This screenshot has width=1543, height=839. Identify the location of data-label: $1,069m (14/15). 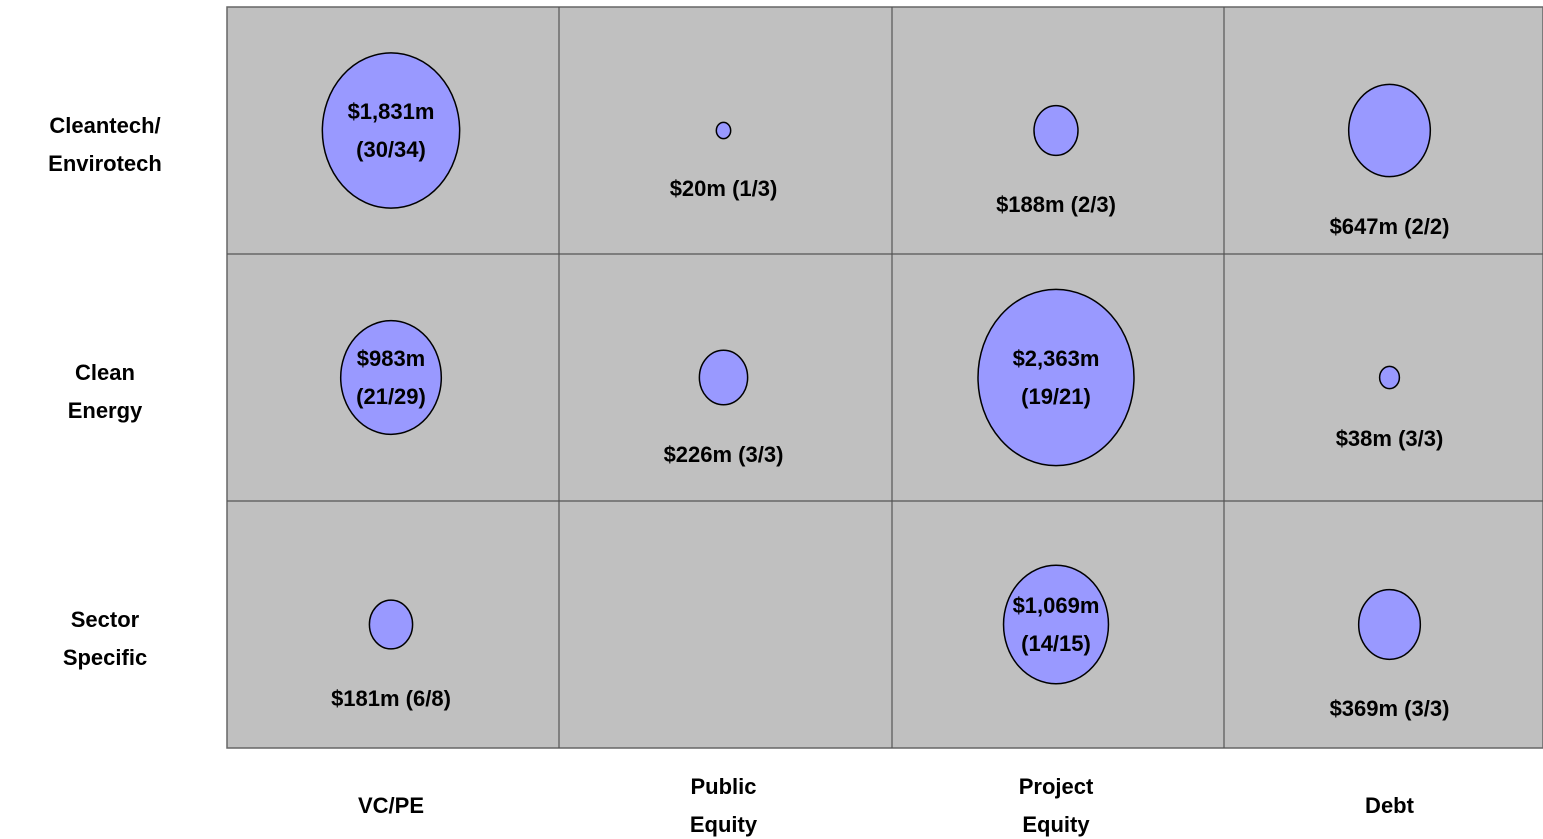
(1056, 624).